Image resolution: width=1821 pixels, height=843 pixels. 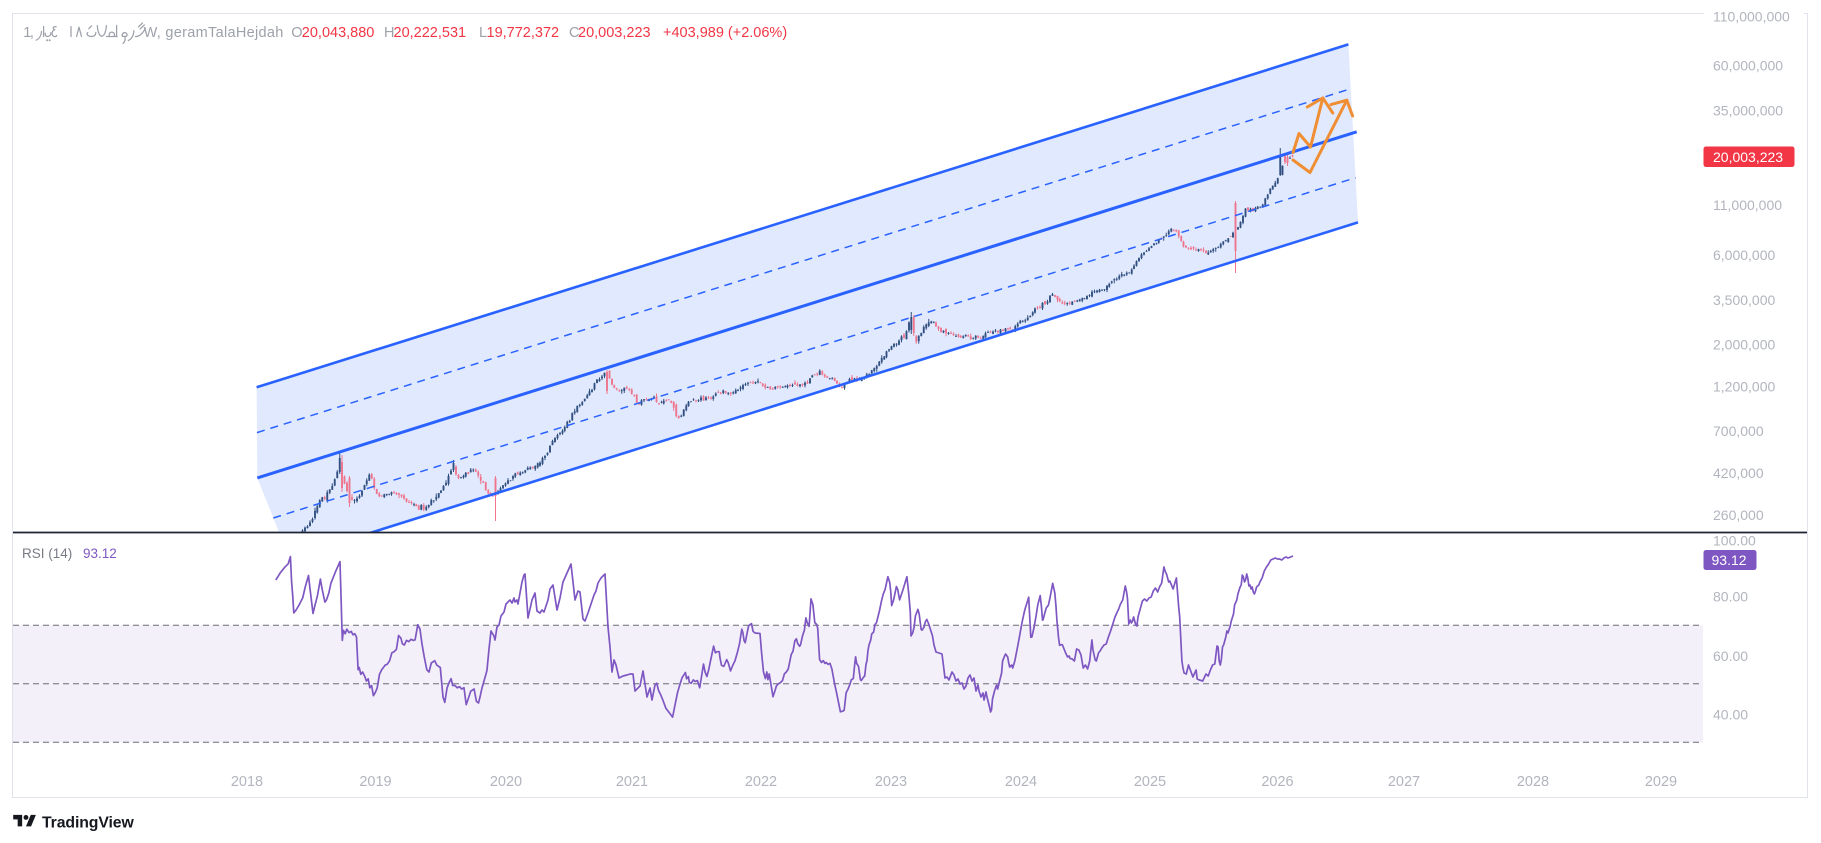 What do you see at coordinates (1748, 66) in the screenshot?
I see `svg-text: 60,000,000` at bounding box center [1748, 66].